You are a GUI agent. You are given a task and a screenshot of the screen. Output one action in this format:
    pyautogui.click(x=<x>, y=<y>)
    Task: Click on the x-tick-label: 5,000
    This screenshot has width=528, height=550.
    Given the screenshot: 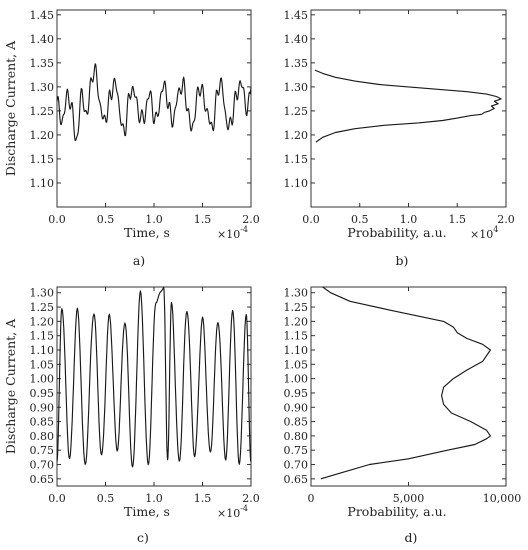 What is the action you would take?
    pyautogui.click(x=409, y=498)
    